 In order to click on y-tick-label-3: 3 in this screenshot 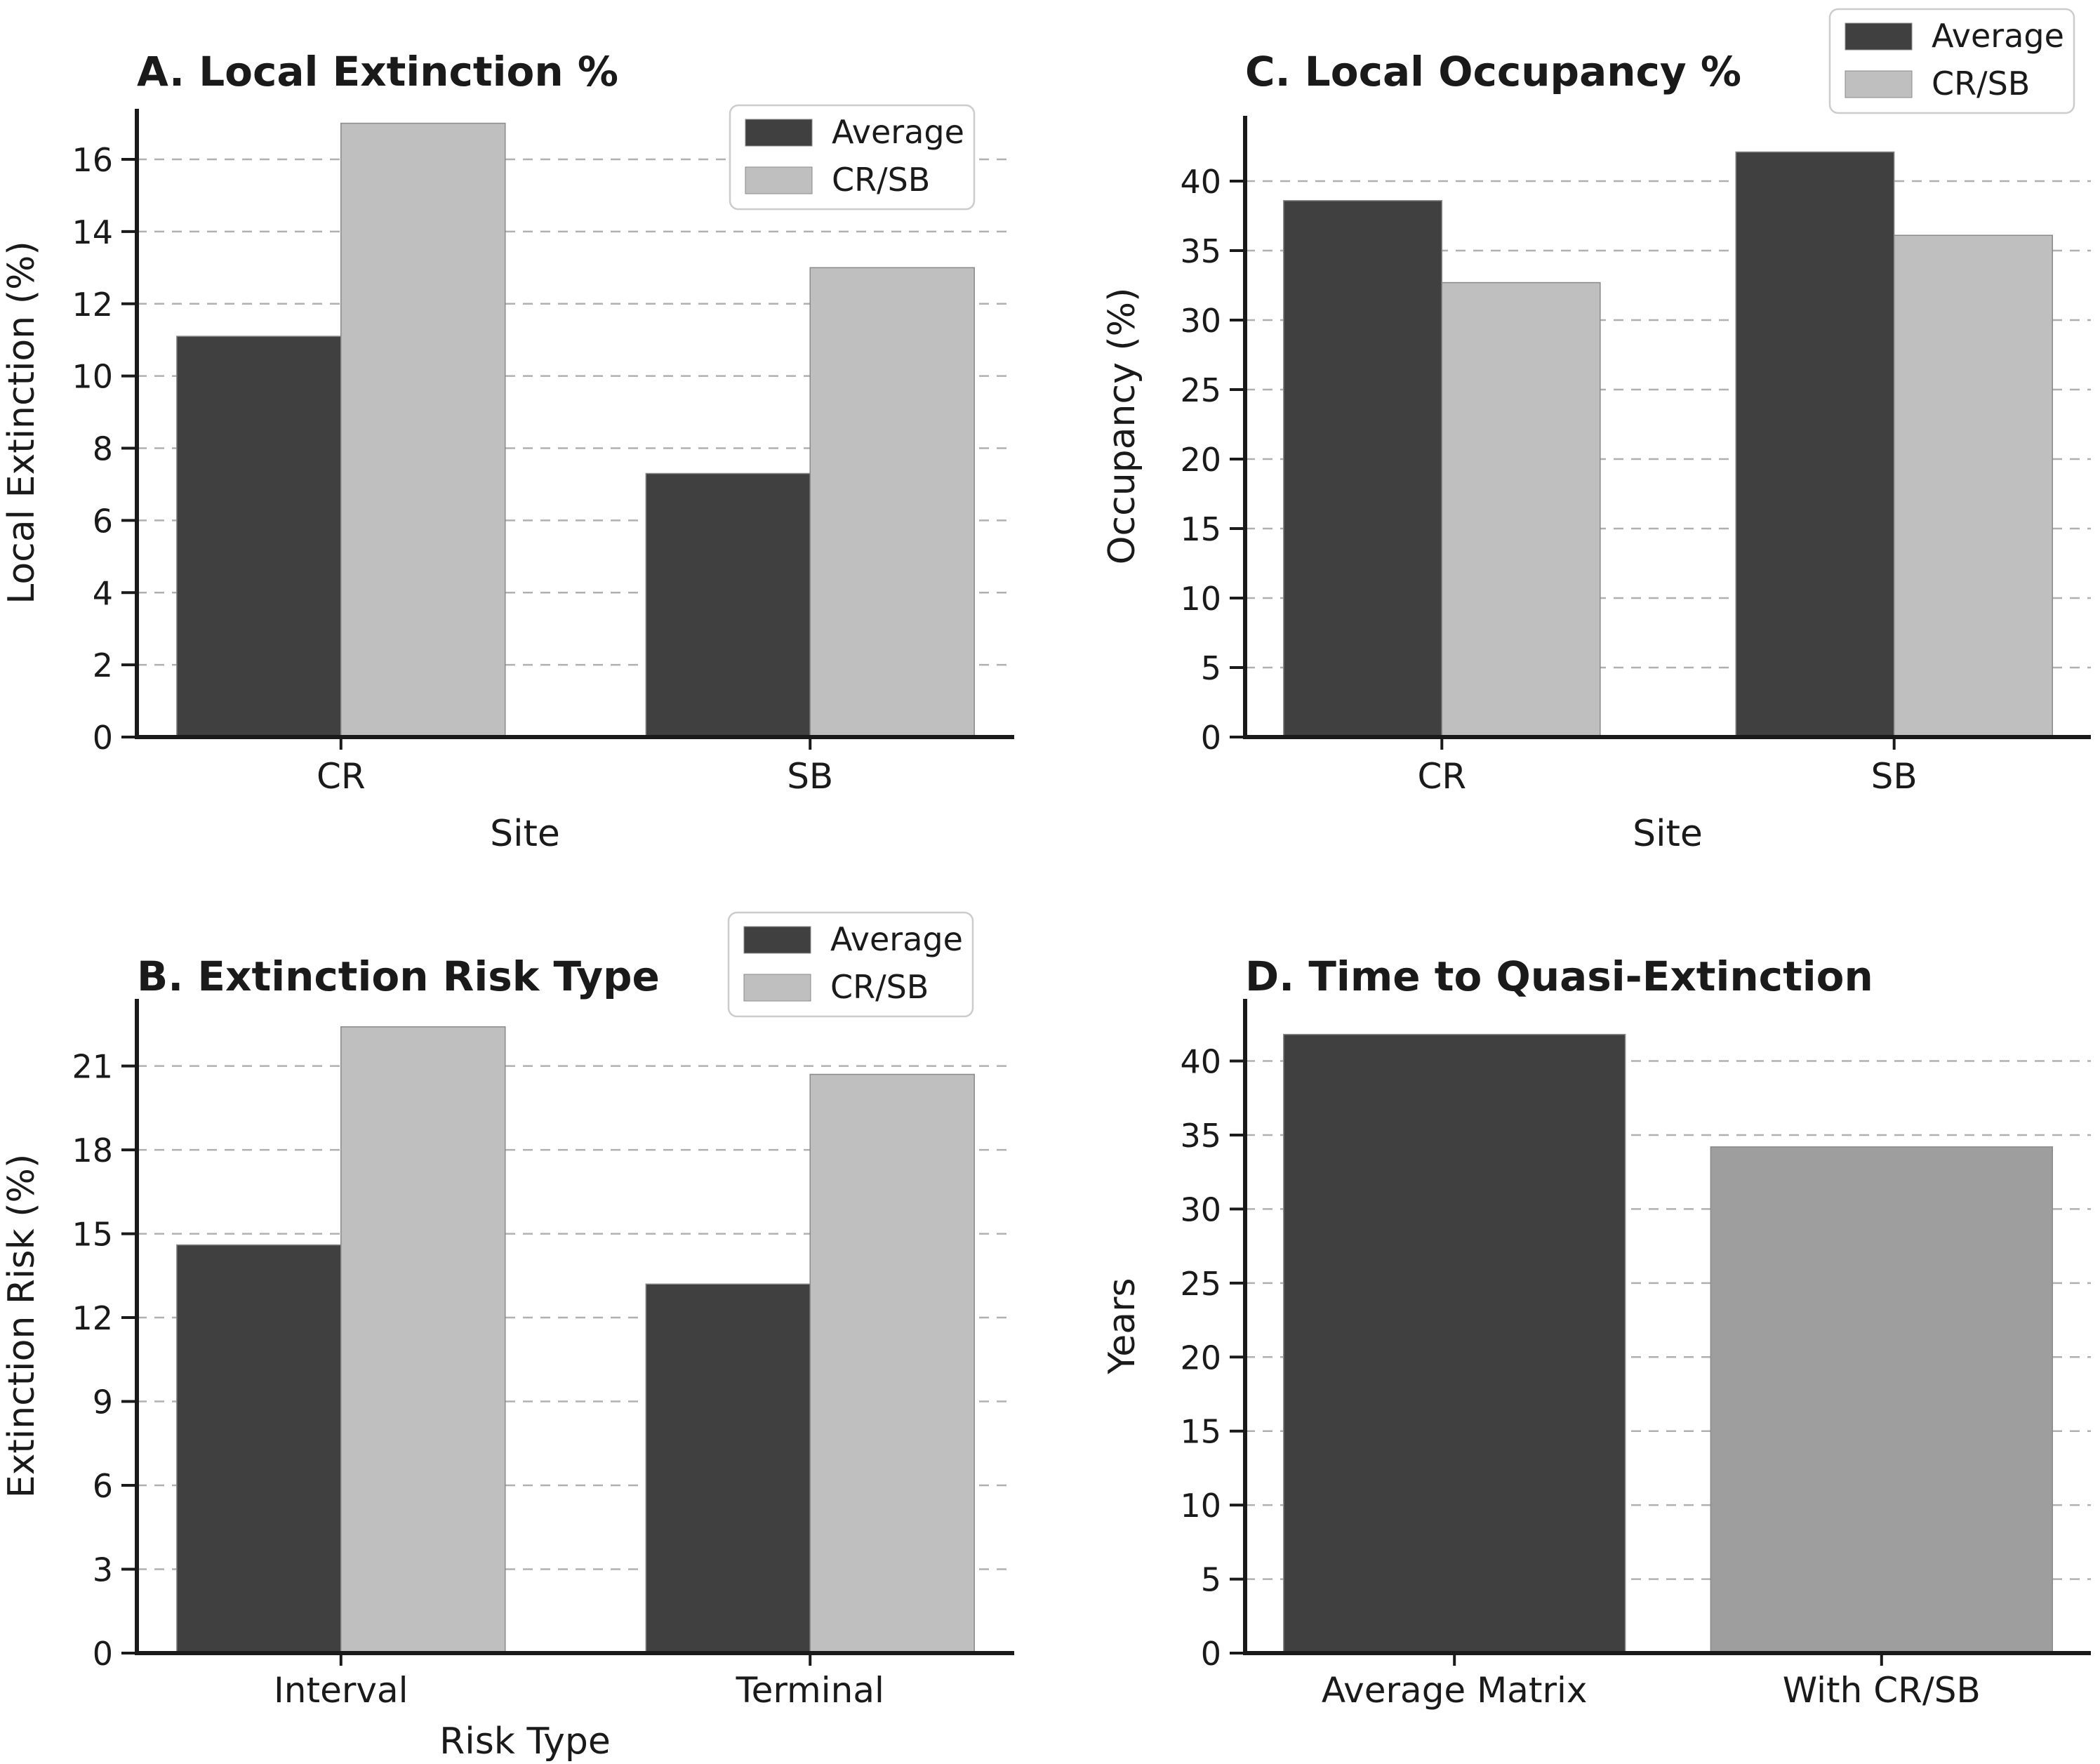, I will do `click(103, 1570)`.